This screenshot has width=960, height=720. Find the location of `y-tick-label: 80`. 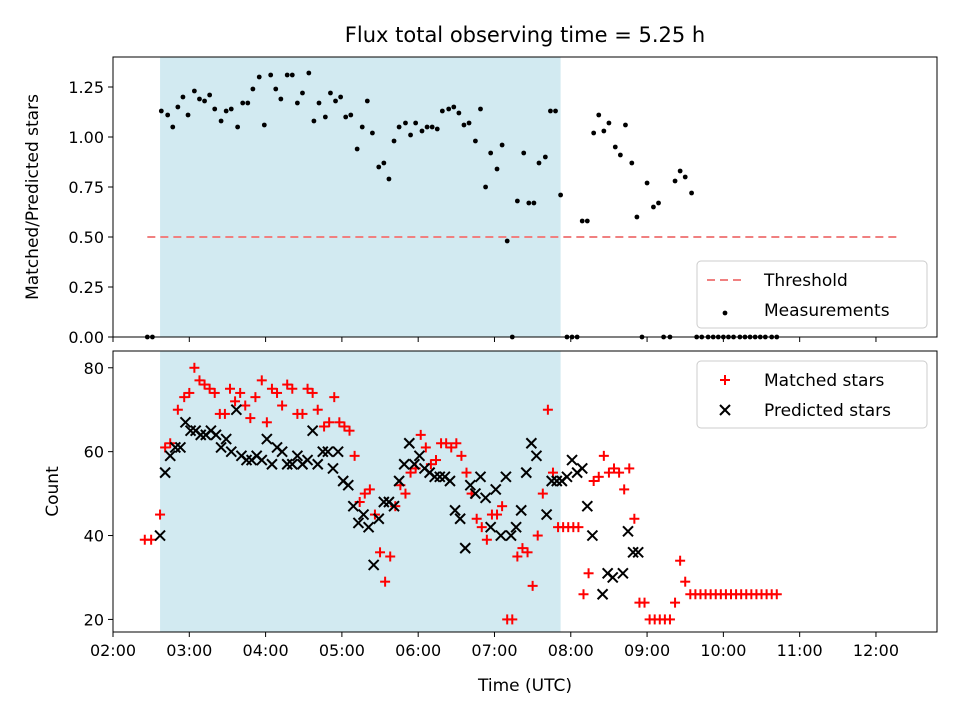

y-tick-label: 80 is located at coordinates (94, 368).